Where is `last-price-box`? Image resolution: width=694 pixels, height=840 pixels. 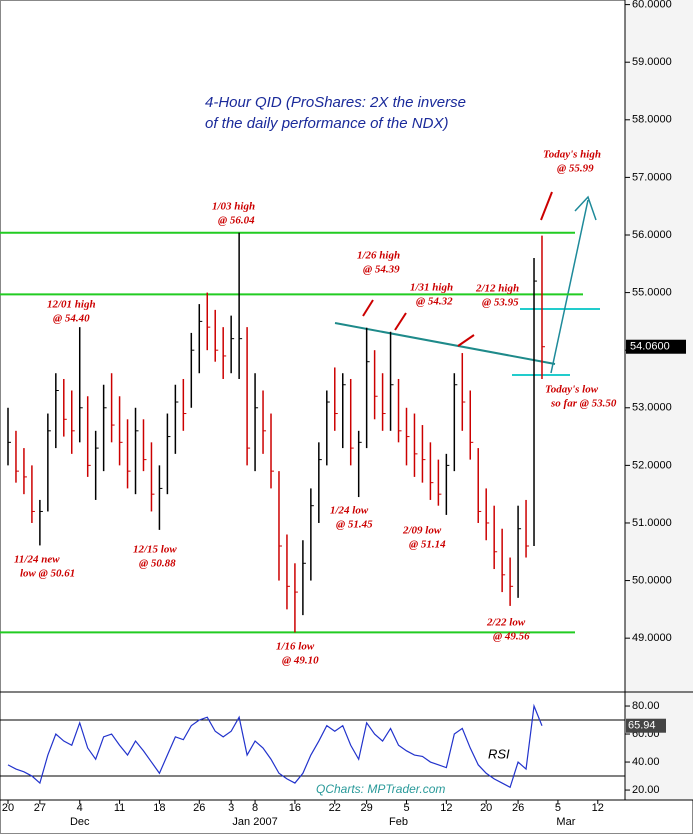
last-price-box is located at coordinates (656, 346).